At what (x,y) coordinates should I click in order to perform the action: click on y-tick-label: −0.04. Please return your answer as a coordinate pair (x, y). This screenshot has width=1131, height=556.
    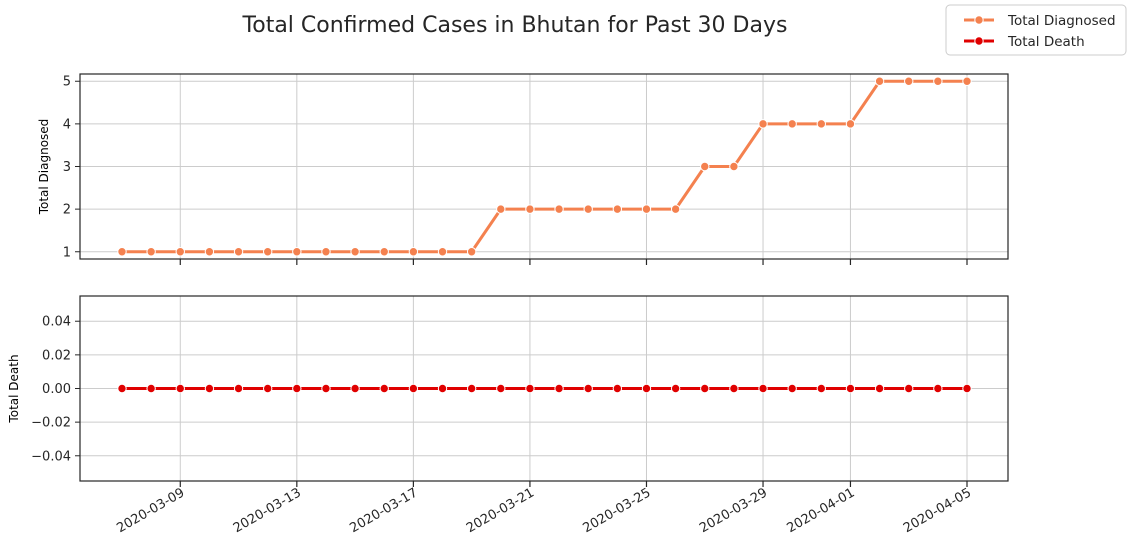
    Looking at the image, I should click on (51, 456).